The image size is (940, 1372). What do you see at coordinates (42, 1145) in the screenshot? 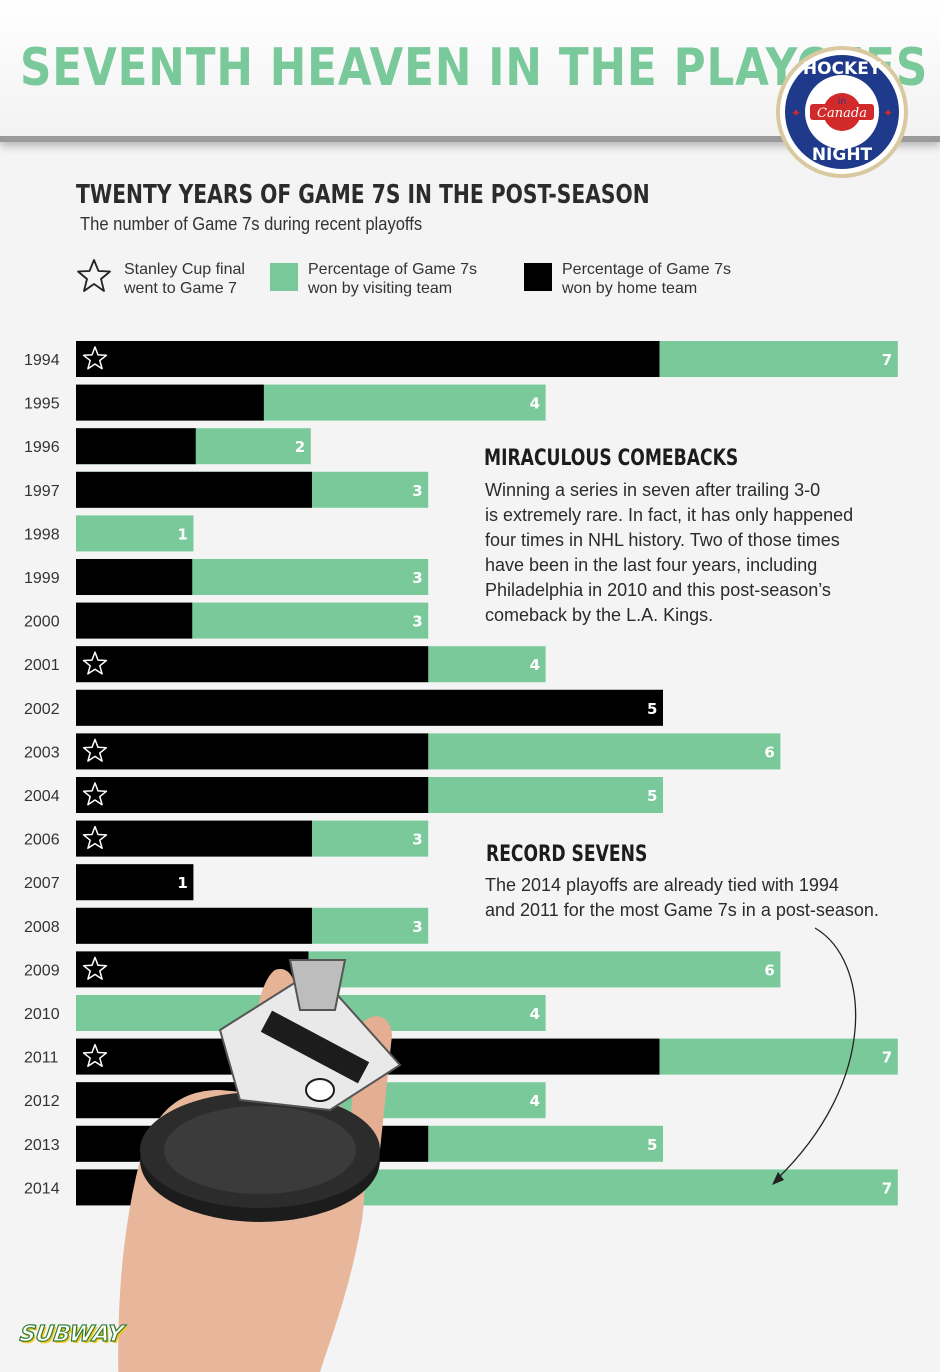
I see `year-label-2013: 2013` at bounding box center [42, 1145].